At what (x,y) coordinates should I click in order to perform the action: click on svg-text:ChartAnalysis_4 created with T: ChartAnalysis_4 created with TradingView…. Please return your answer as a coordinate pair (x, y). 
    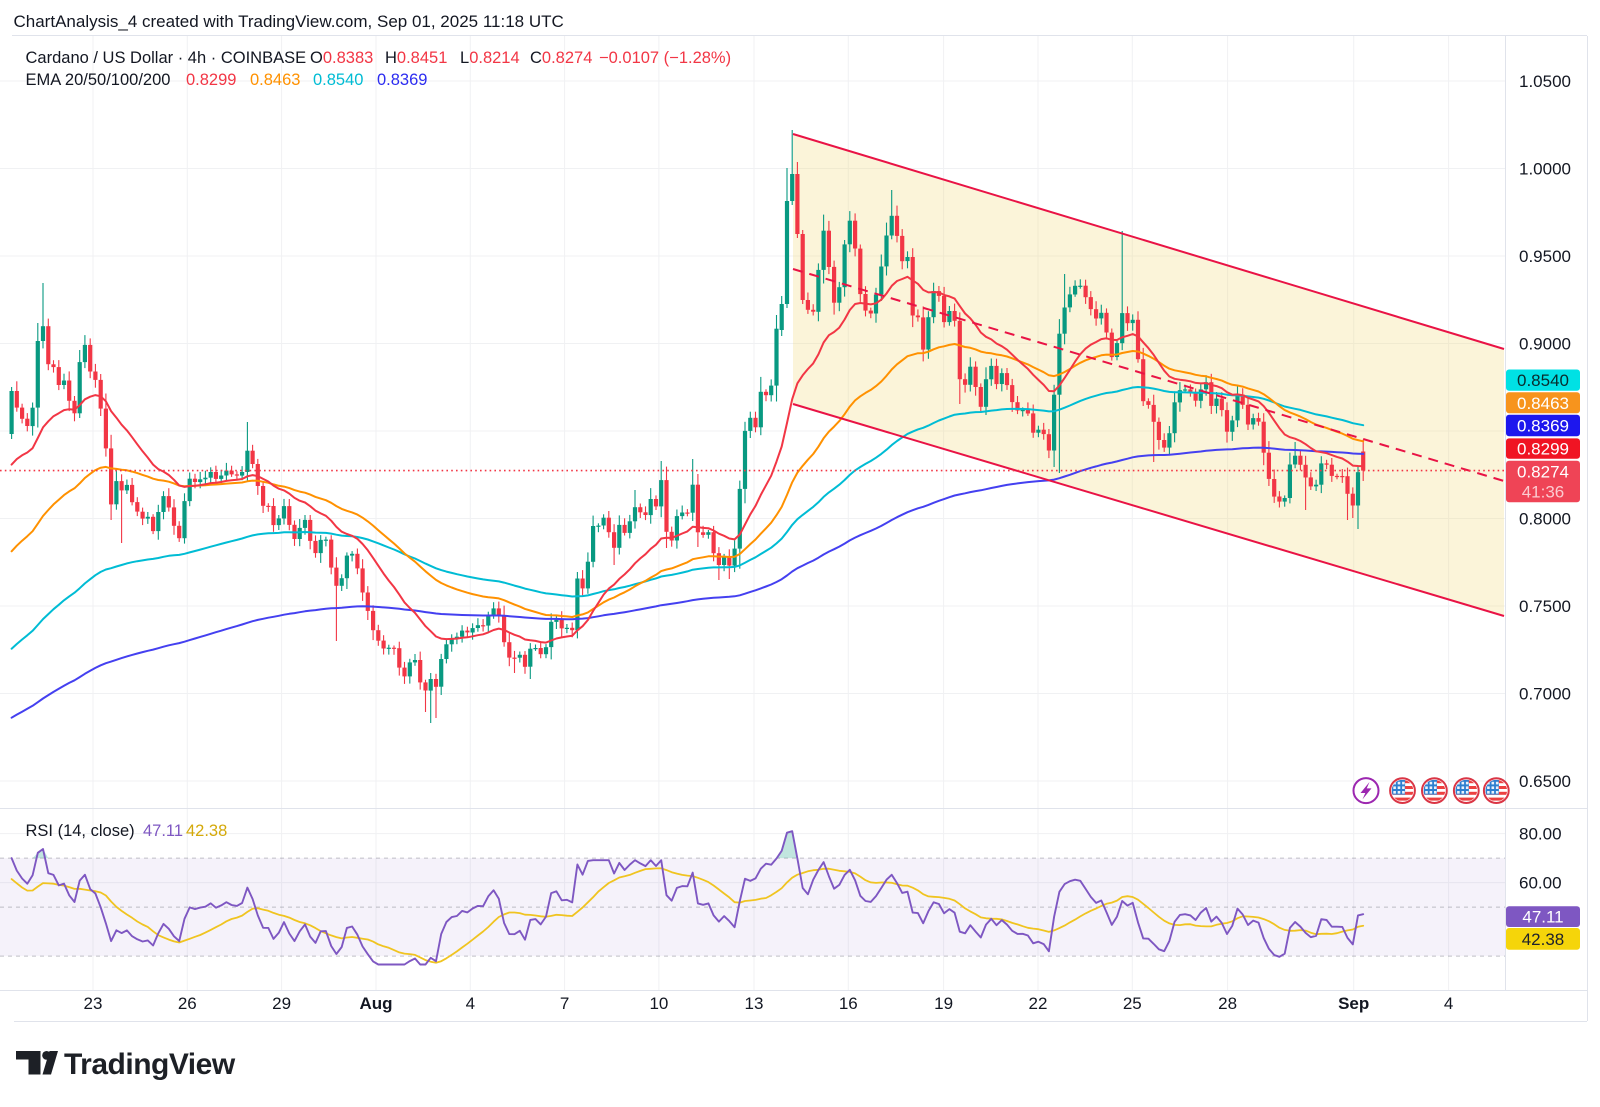
    Looking at the image, I should click on (289, 21).